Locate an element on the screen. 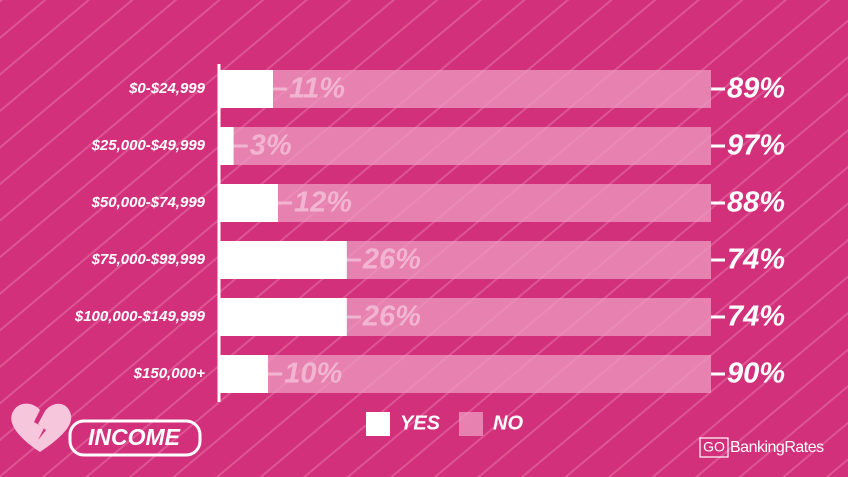 Image resolution: width=848 pixels, height=477 pixels. category-label: $75,000-$99,999 is located at coordinates (148, 259).